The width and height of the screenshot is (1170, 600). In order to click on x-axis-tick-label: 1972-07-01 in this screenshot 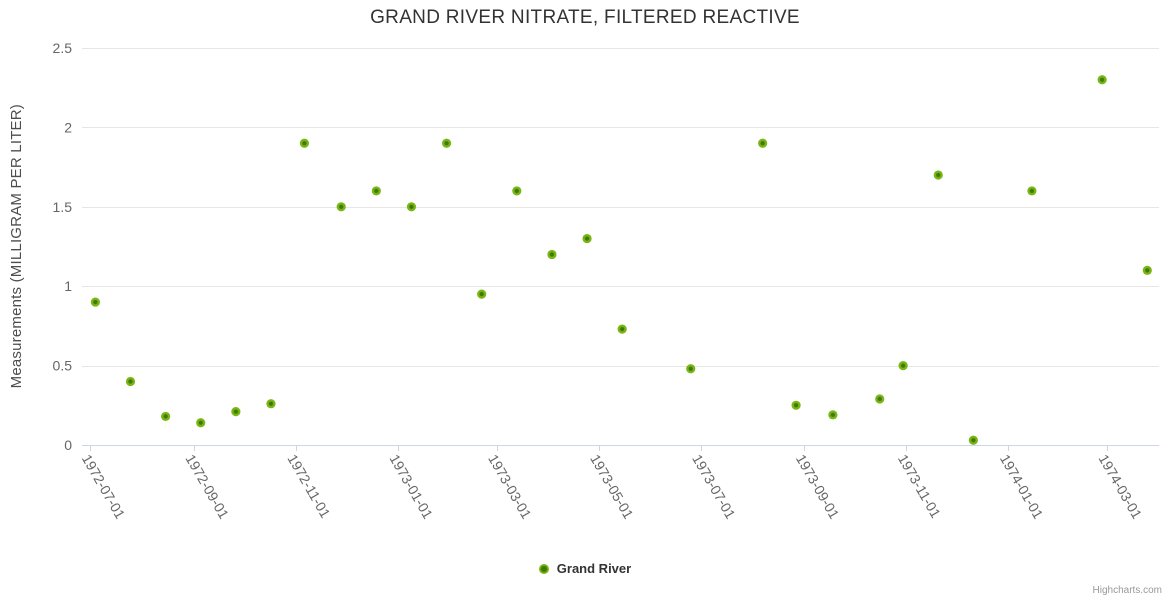, I will do `click(104, 487)`.